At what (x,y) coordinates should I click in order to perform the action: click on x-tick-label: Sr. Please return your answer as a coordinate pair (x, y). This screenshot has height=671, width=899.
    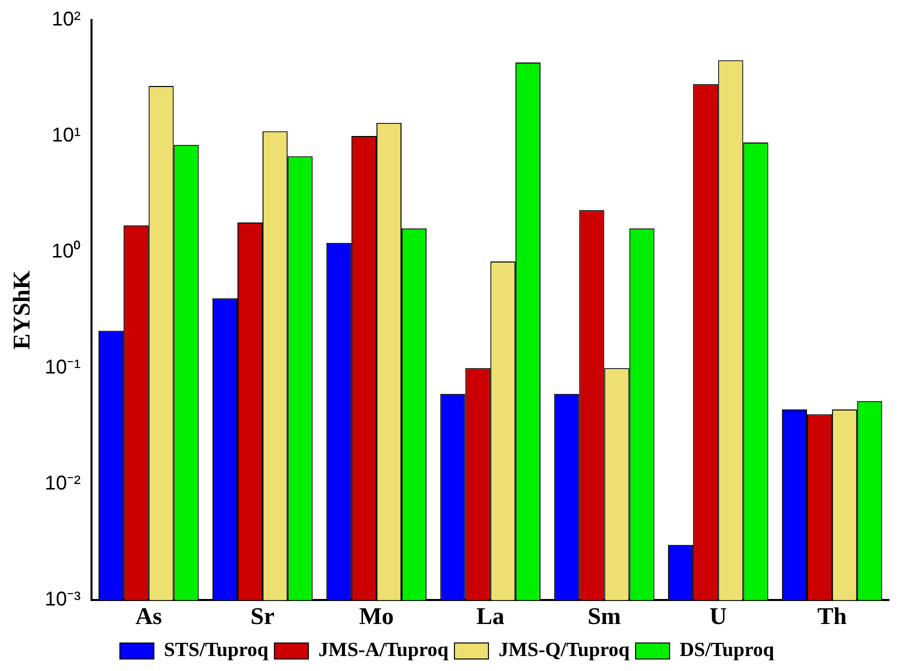
    Looking at the image, I should click on (262, 617).